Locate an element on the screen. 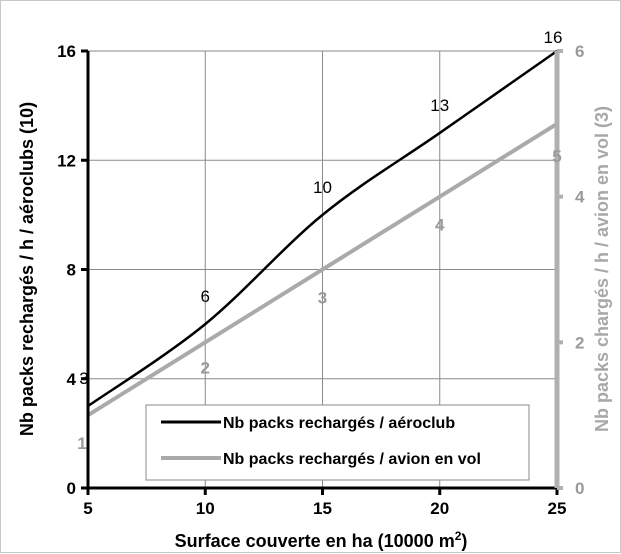 This screenshot has height=554, width=621. x-tick-label: 20 is located at coordinates (439, 508).